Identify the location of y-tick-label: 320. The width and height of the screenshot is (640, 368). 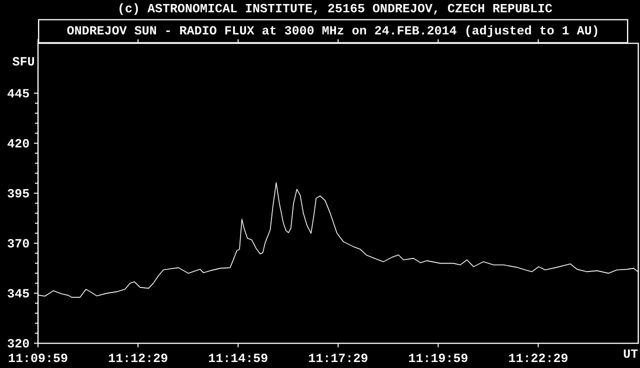
(18, 343).